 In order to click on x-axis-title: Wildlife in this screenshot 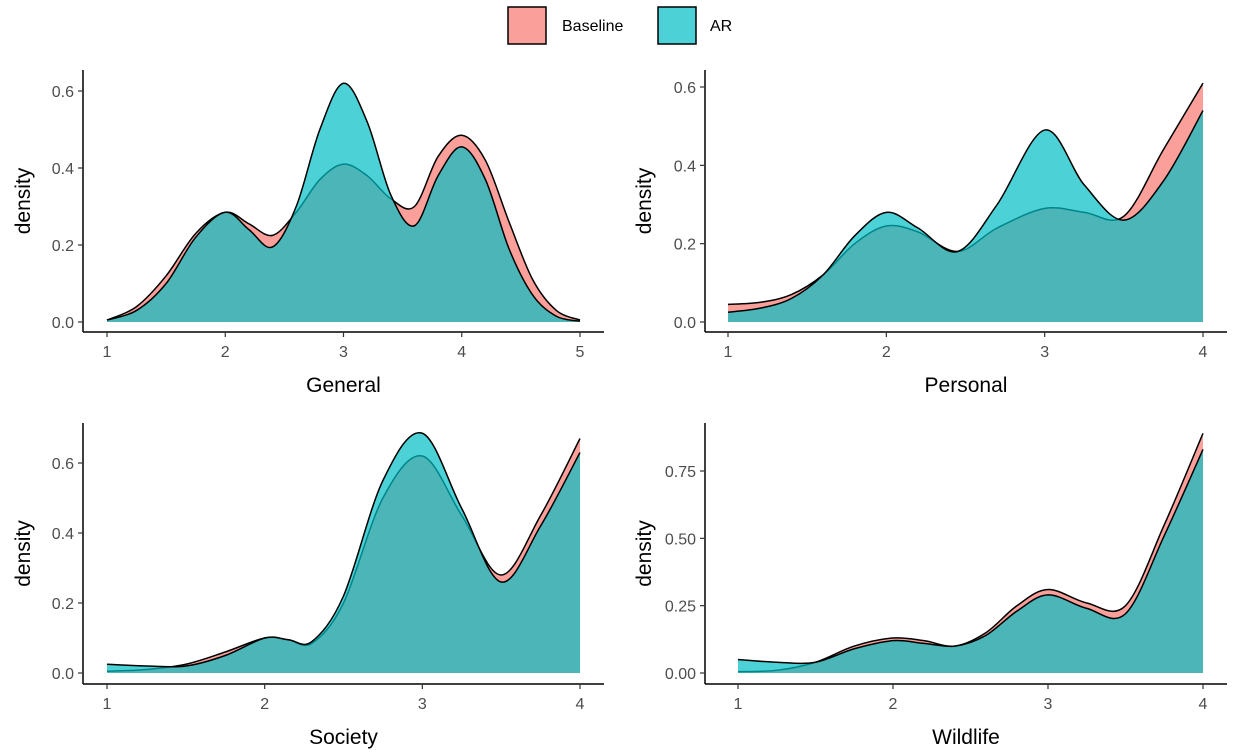, I will do `click(966, 737)`.